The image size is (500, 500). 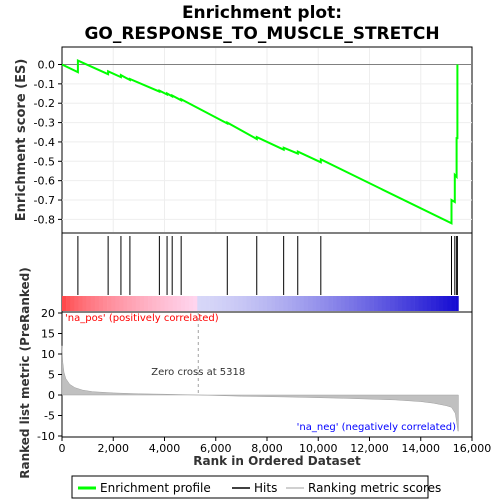 I want to click on rank-xtick-label: 2,000, so click(x=114, y=448).